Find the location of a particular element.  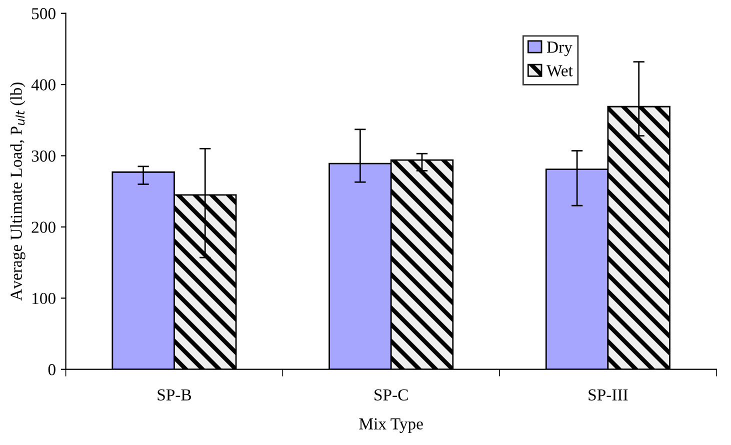

legend-label: Wet is located at coordinates (559, 70).